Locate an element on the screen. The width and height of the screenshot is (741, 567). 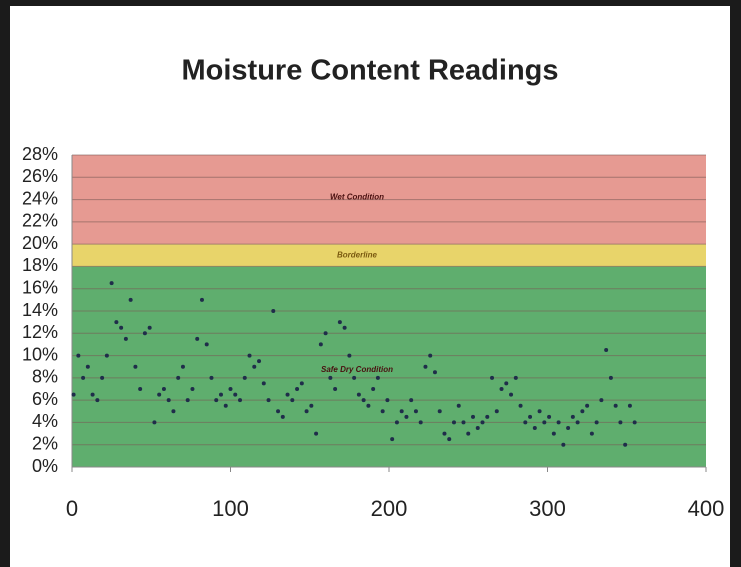
y-tick-label: 20% is located at coordinates (40, 243).